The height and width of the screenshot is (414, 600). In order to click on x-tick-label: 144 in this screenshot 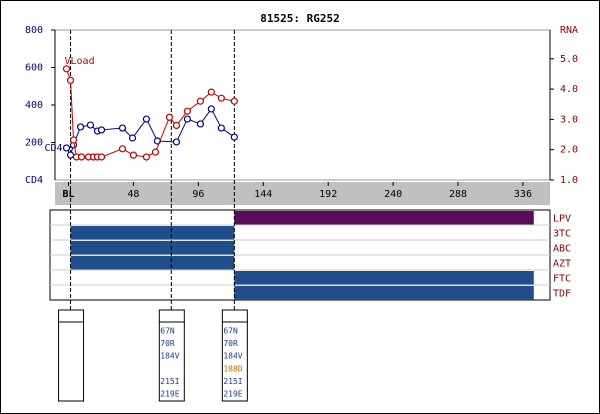, I will do `click(263, 194)`.